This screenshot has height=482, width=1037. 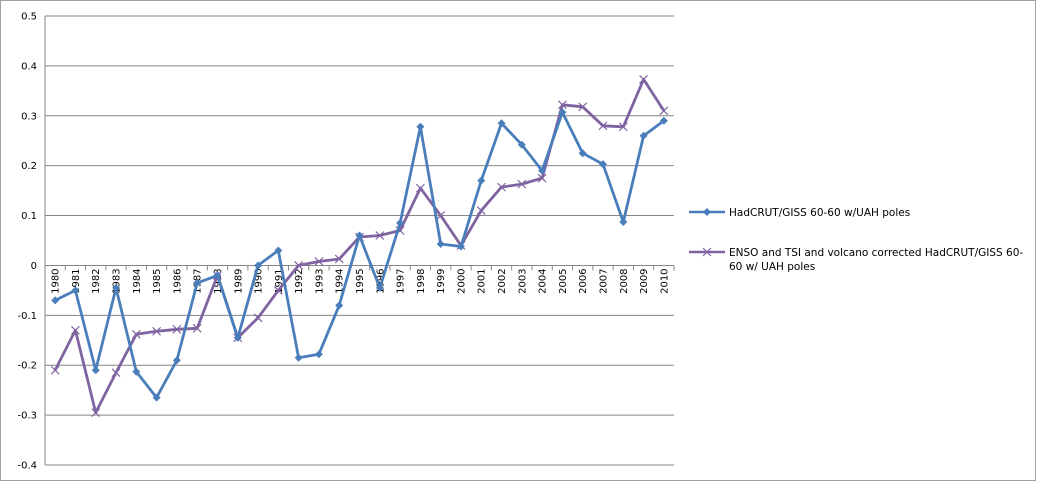 I want to click on x-tick-label: 1981, so click(x=76, y=280).